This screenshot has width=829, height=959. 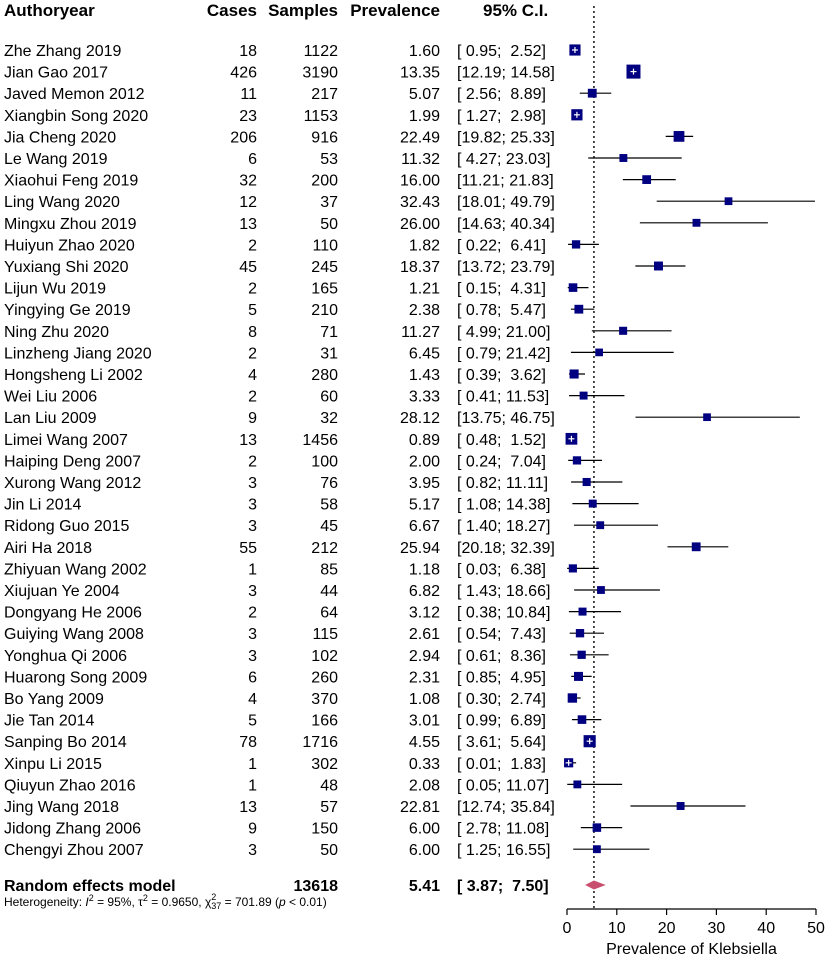 I want to click on study-cases: 9, so click(x=252, y=829).